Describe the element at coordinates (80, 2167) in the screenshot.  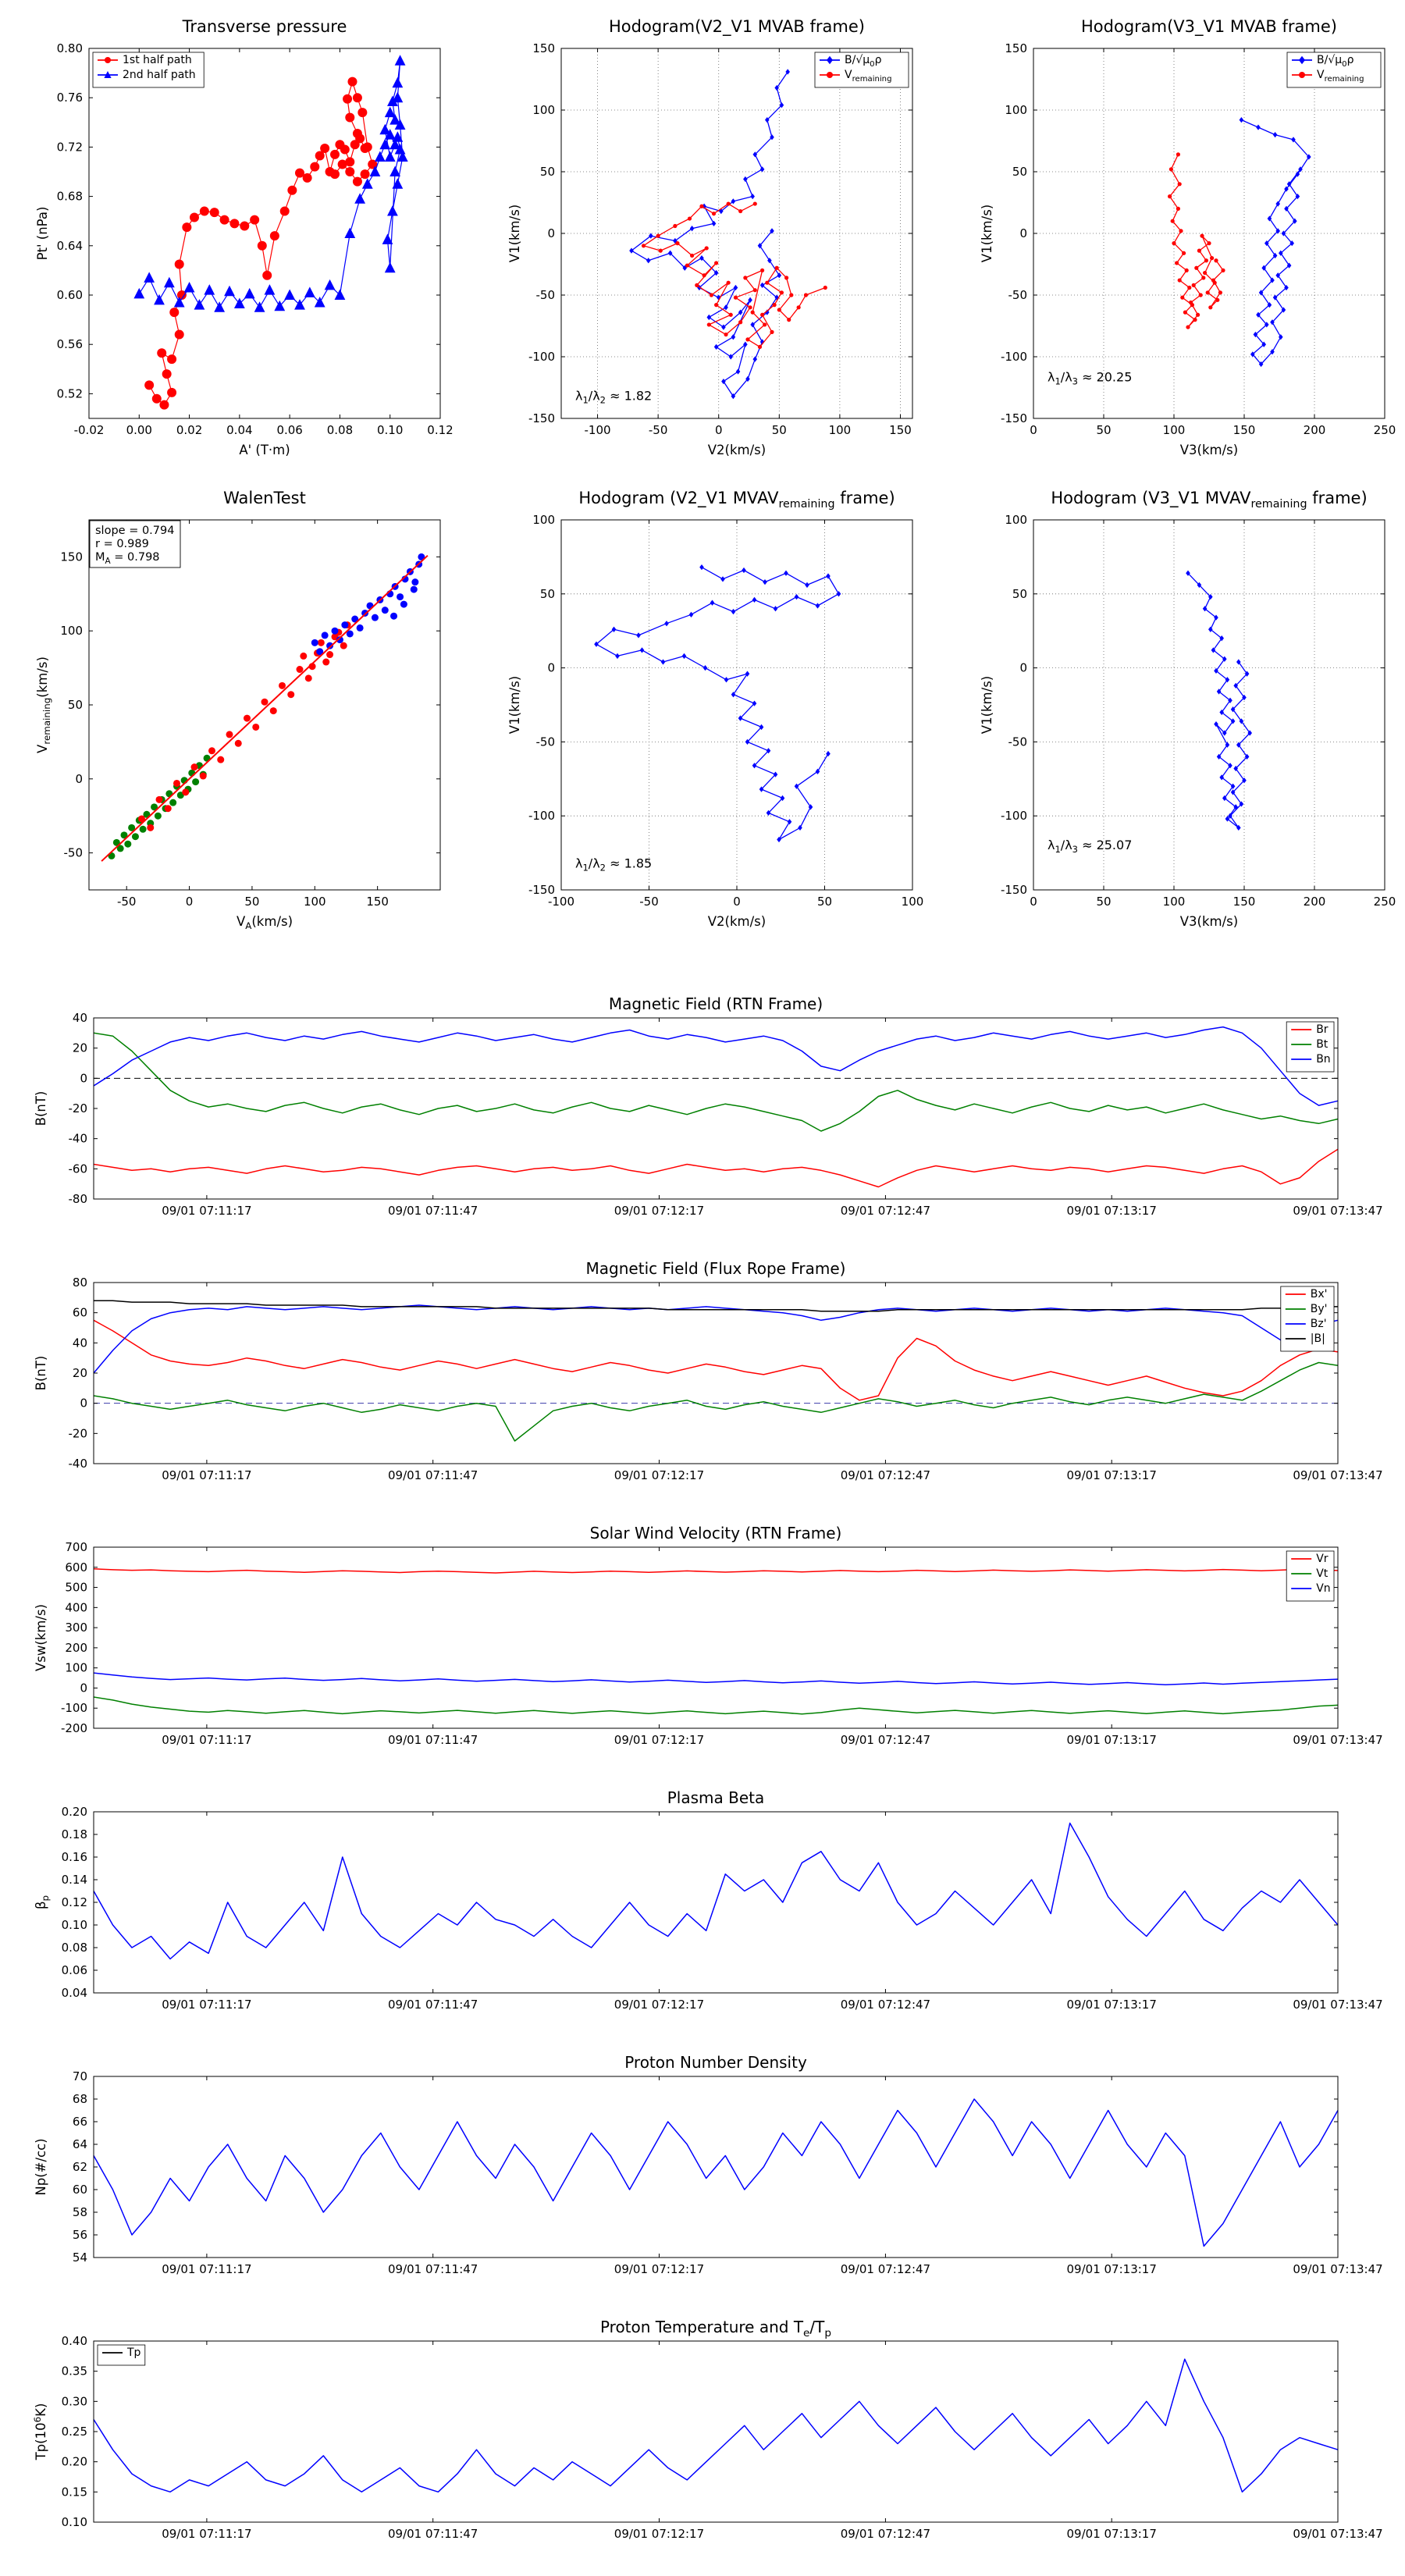
I see `svg-text: 62` at that location.